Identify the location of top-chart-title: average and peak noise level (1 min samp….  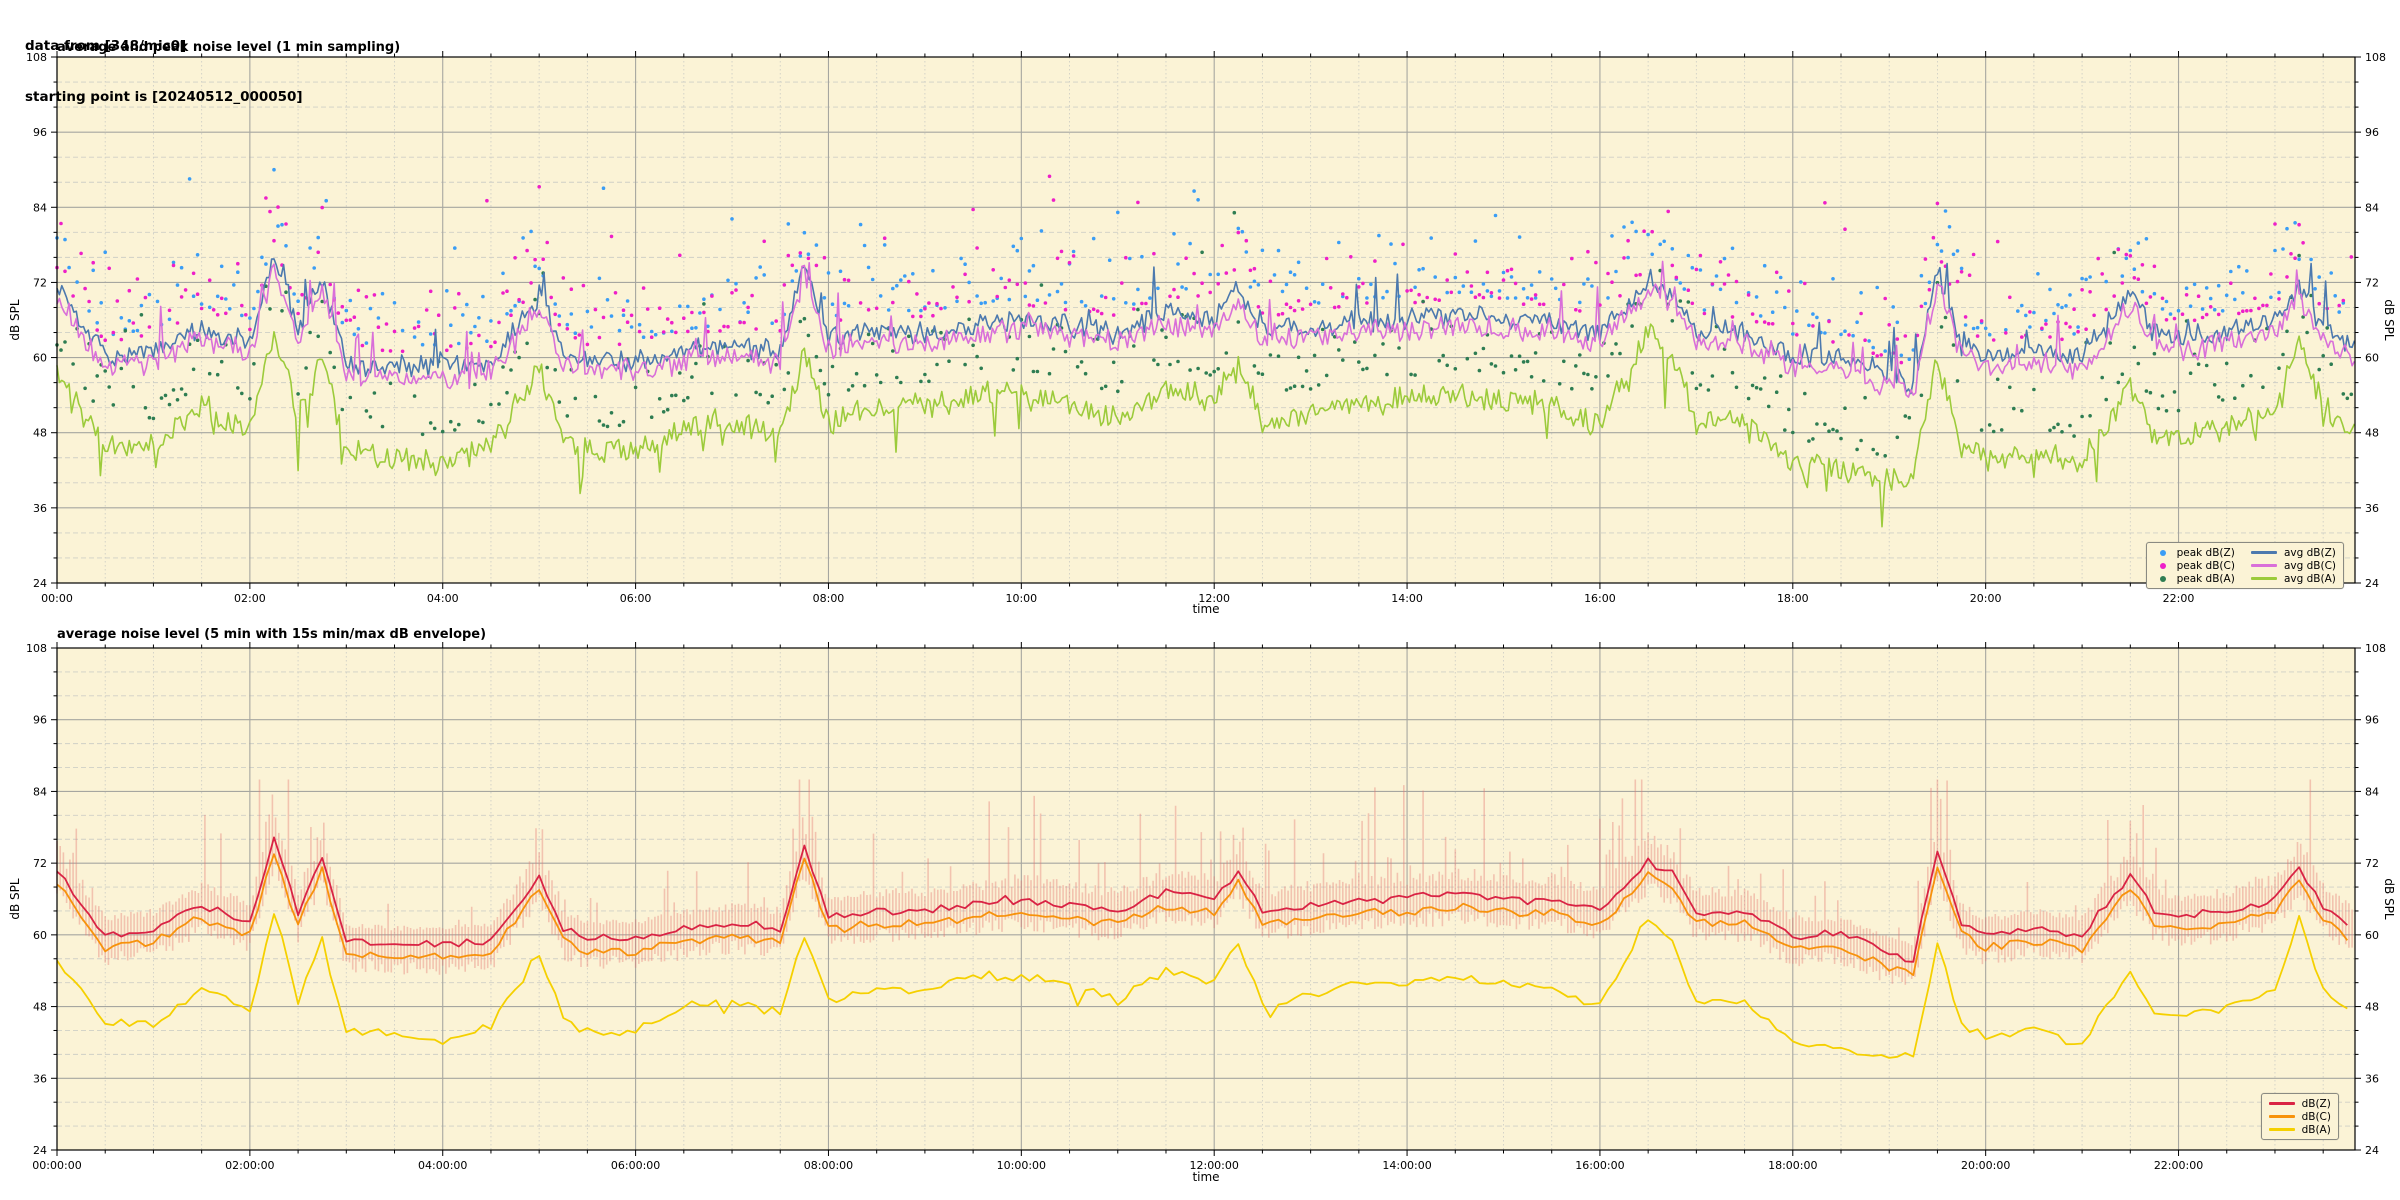
(229, 47).